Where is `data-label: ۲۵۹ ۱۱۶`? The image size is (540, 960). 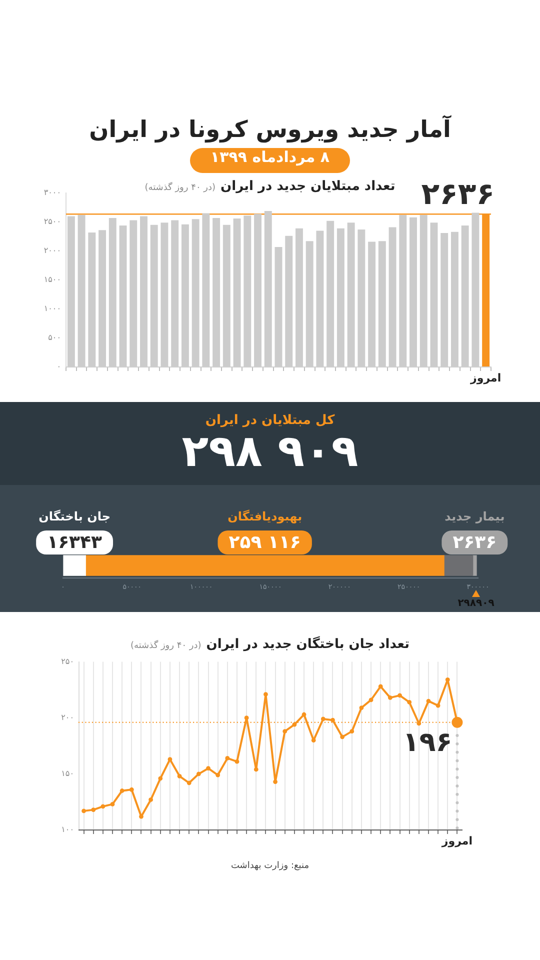 data-label: ۲۵۹ ۱۱۶ is located at coordinates (264, 543).